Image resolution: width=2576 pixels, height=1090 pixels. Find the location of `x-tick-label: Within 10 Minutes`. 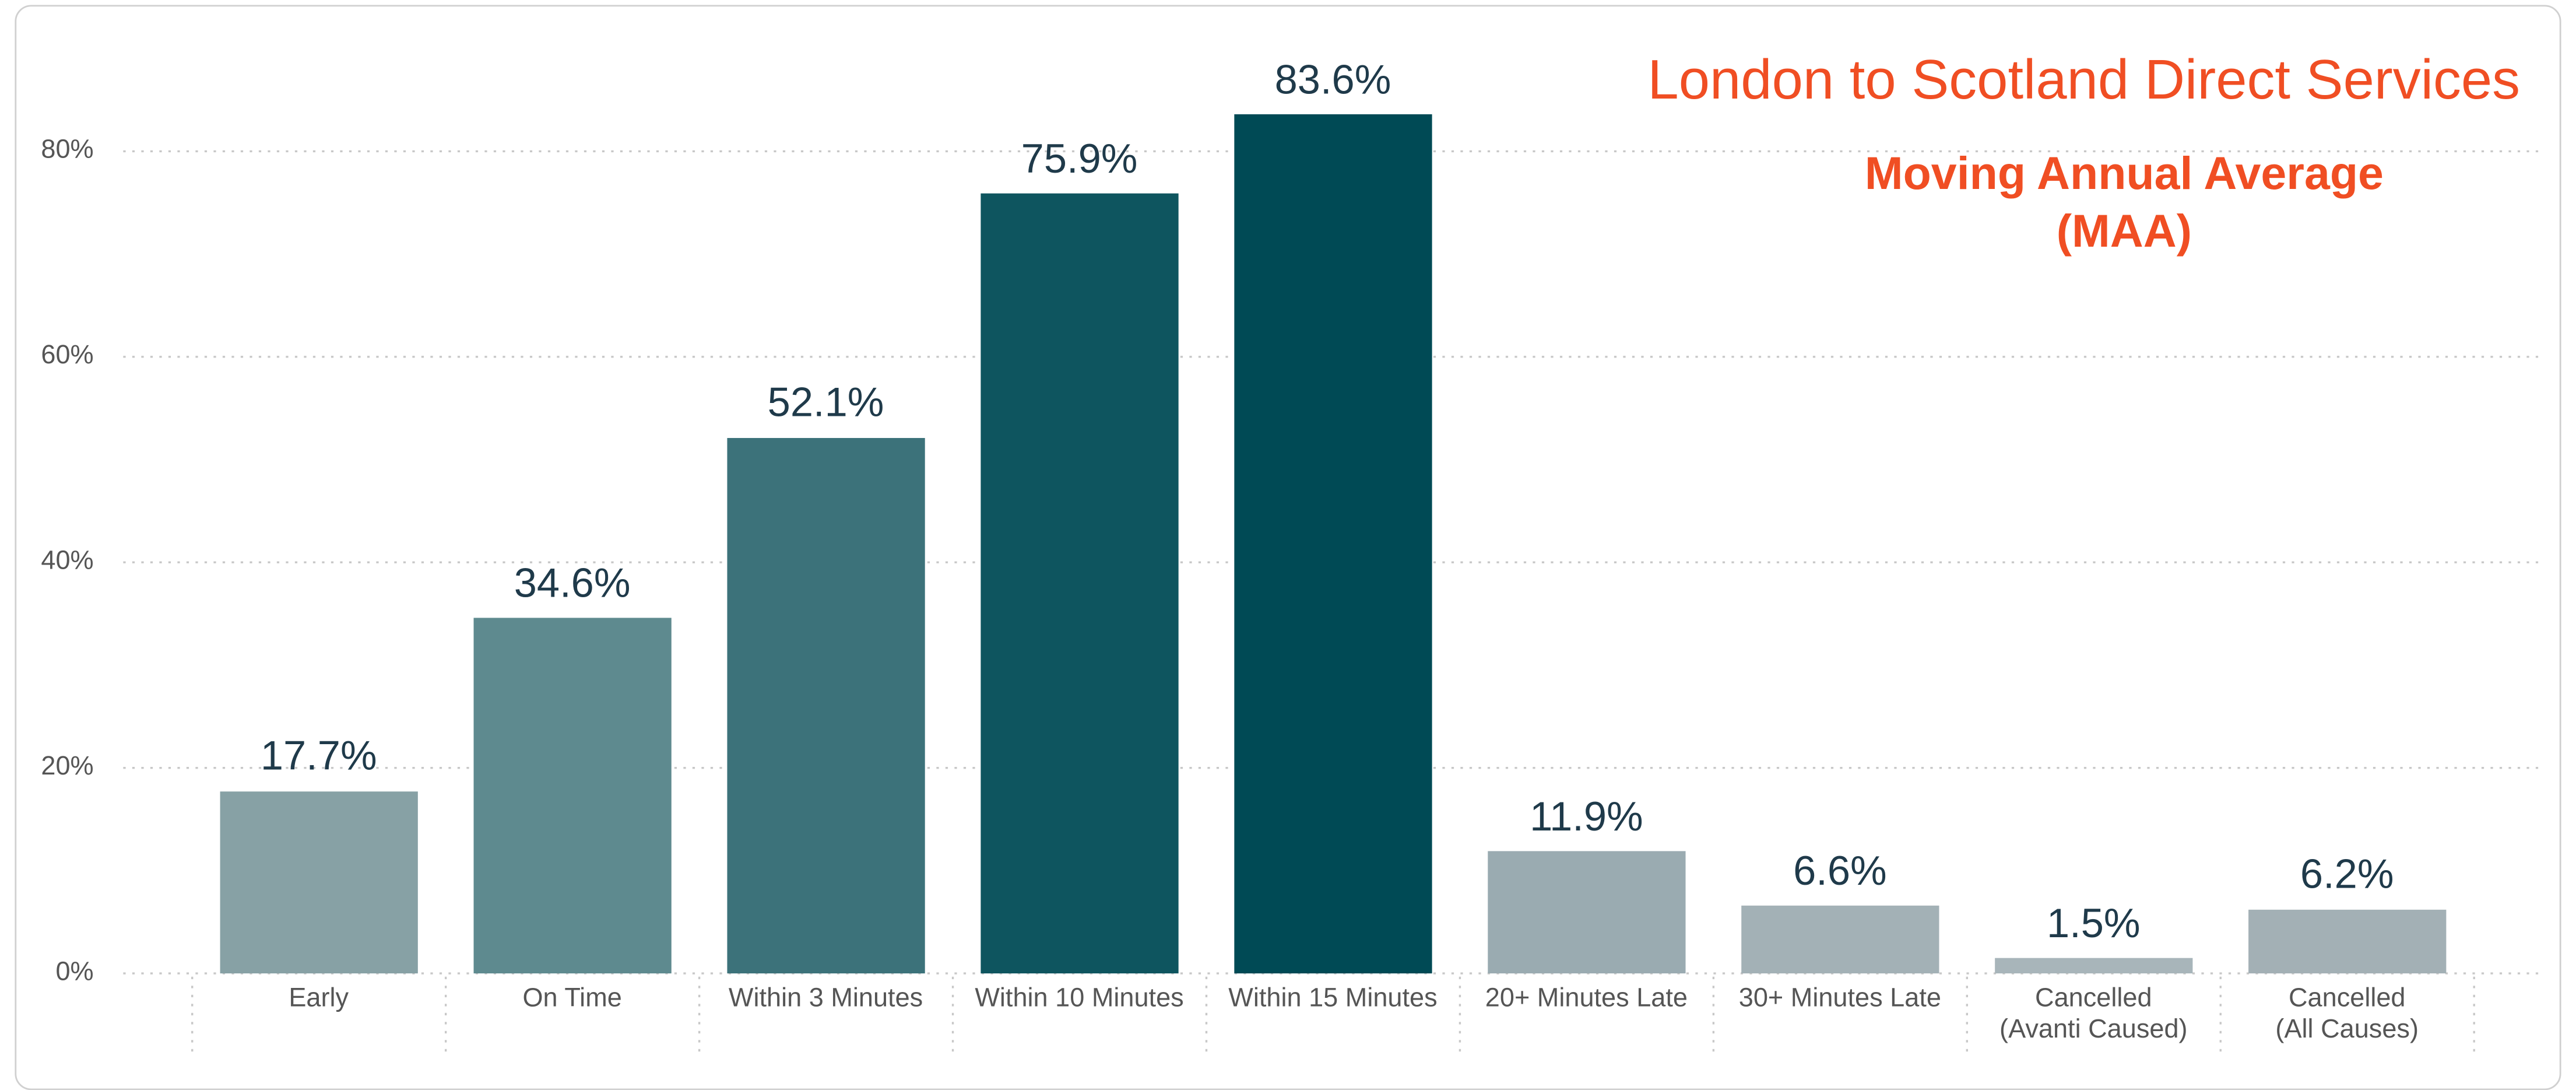

x-tick-label: Within 10 Minutes is located at coordinates (1079, 999).